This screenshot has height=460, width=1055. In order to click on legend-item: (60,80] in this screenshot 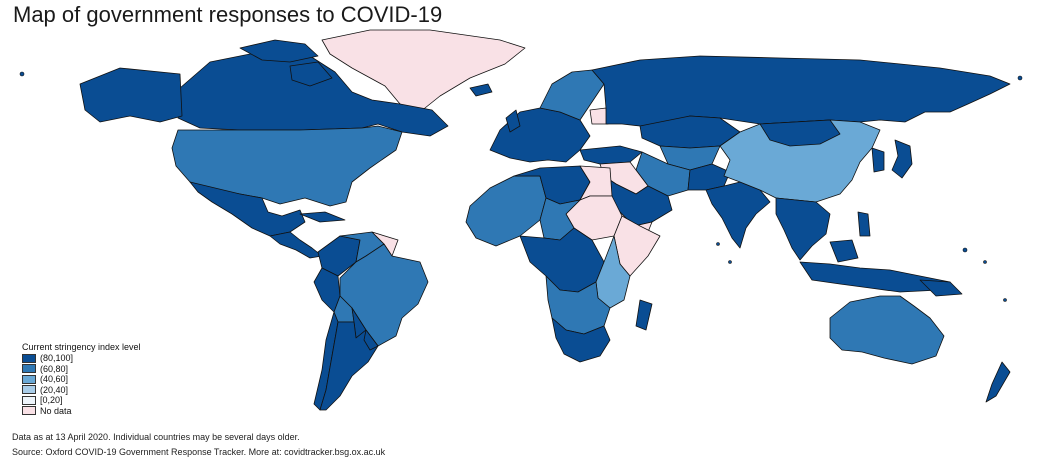, I will do `click(81, 369)`.